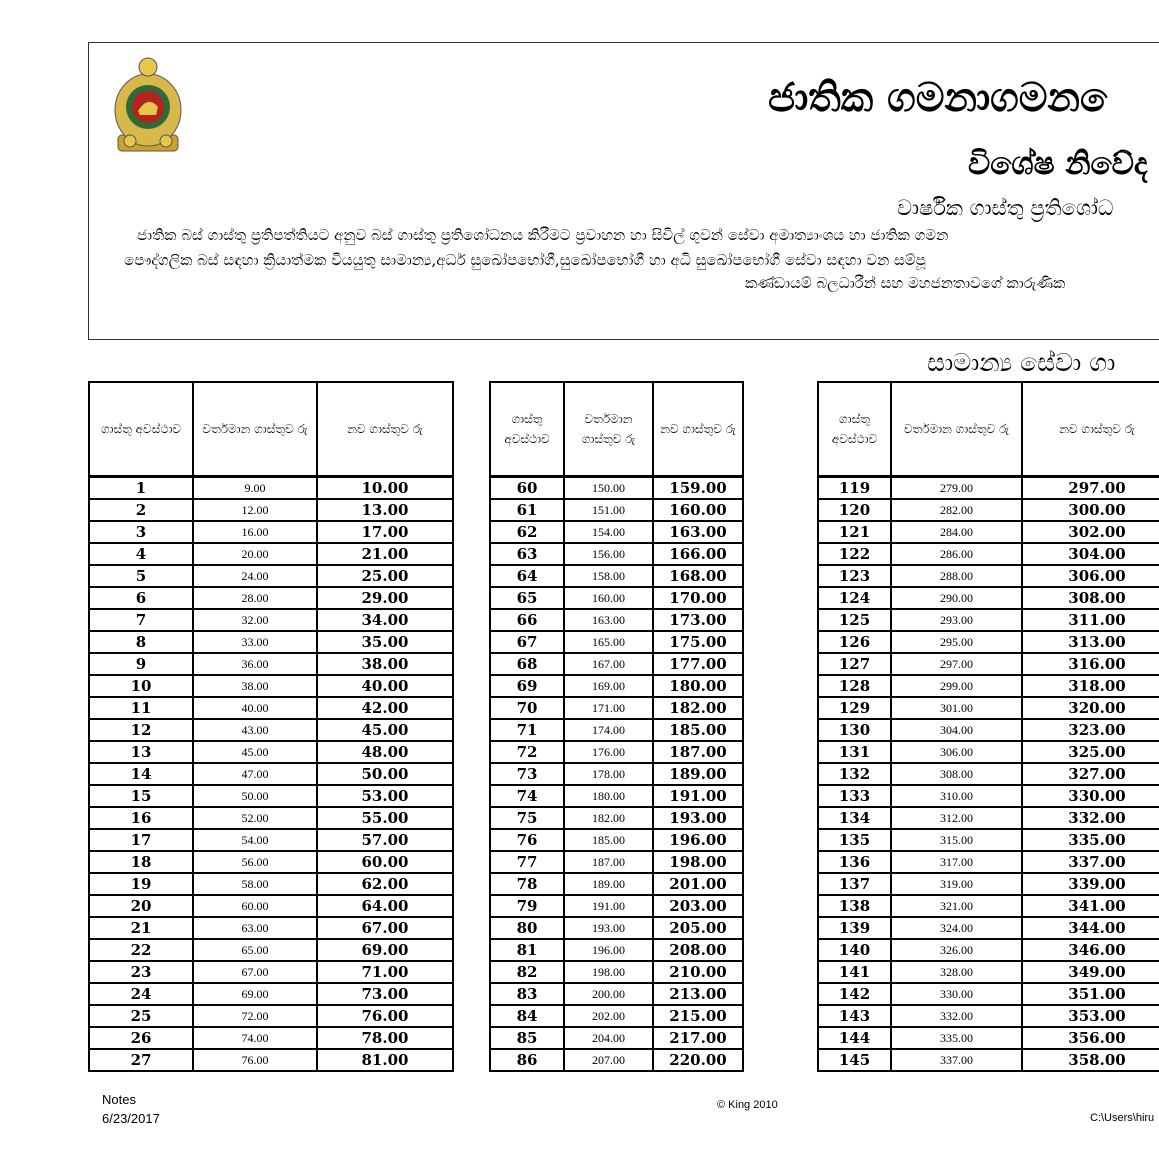 This screenshot has height=1159, width=1159. I want to click on table-row: 73 178.00 189.00, so click(616, 774).